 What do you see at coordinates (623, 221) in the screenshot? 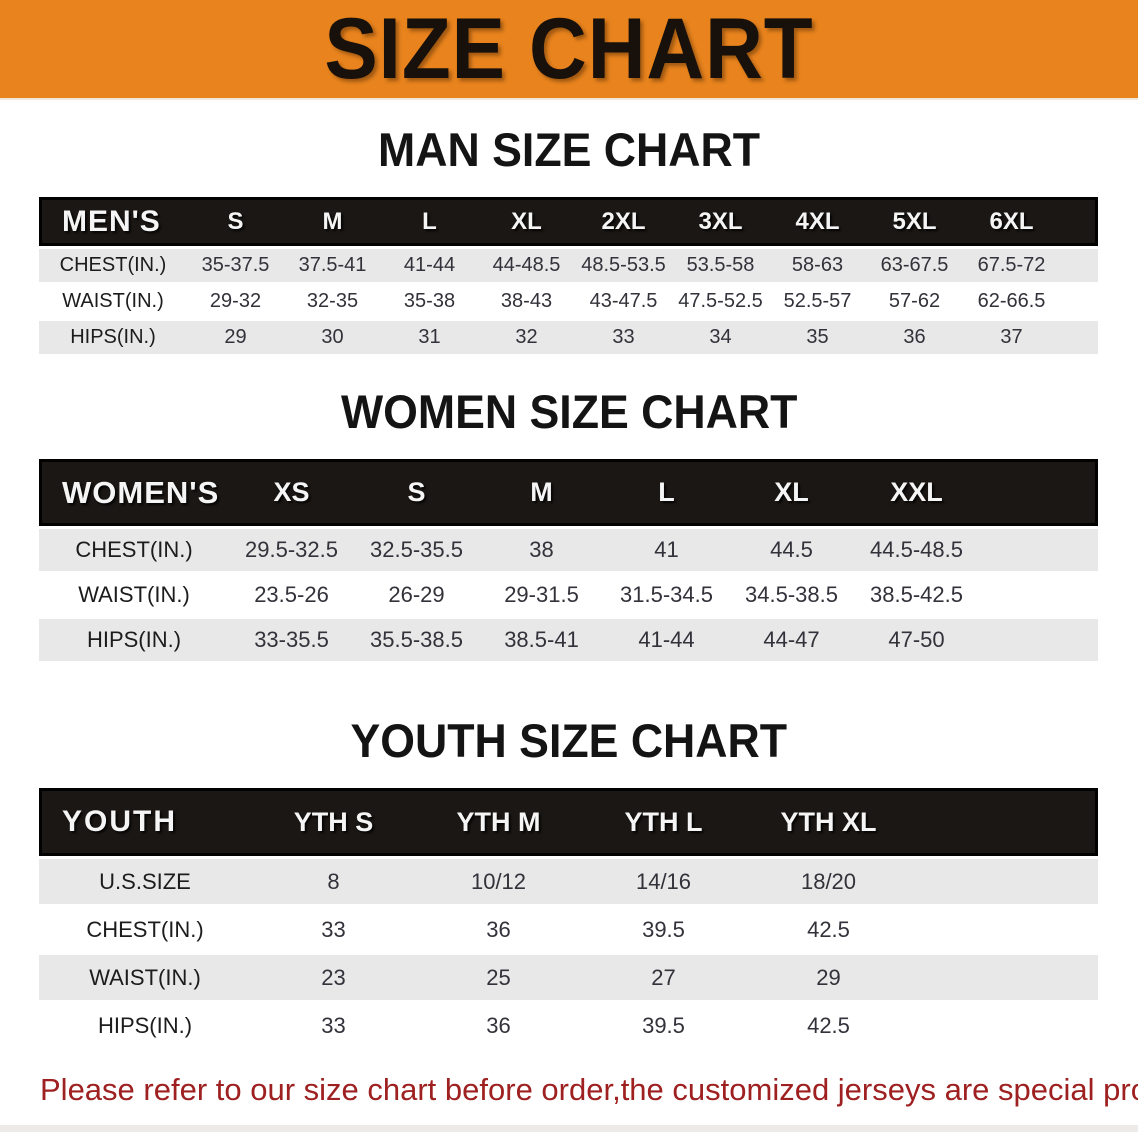
I see `size-column-header: 2XL` at bounding box center [623, 221].